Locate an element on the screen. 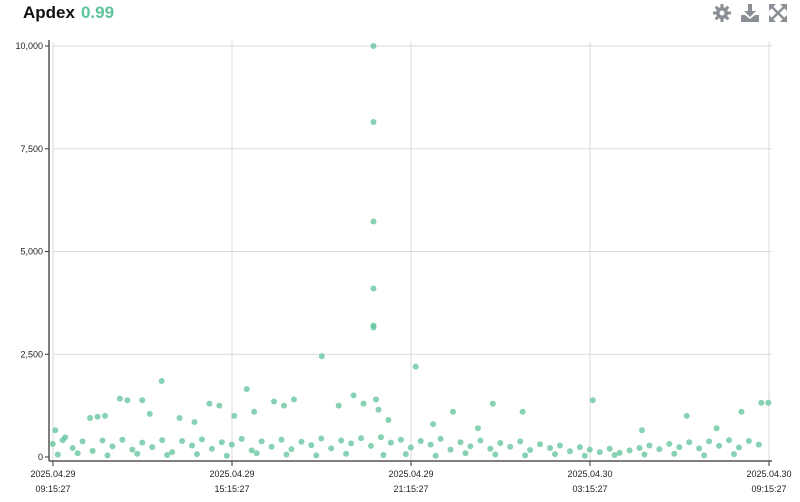 Image resolution: width=800 pixels, height=502 pixels. chart-title: Apdex 0.99 is located at coordinates (68, 13).